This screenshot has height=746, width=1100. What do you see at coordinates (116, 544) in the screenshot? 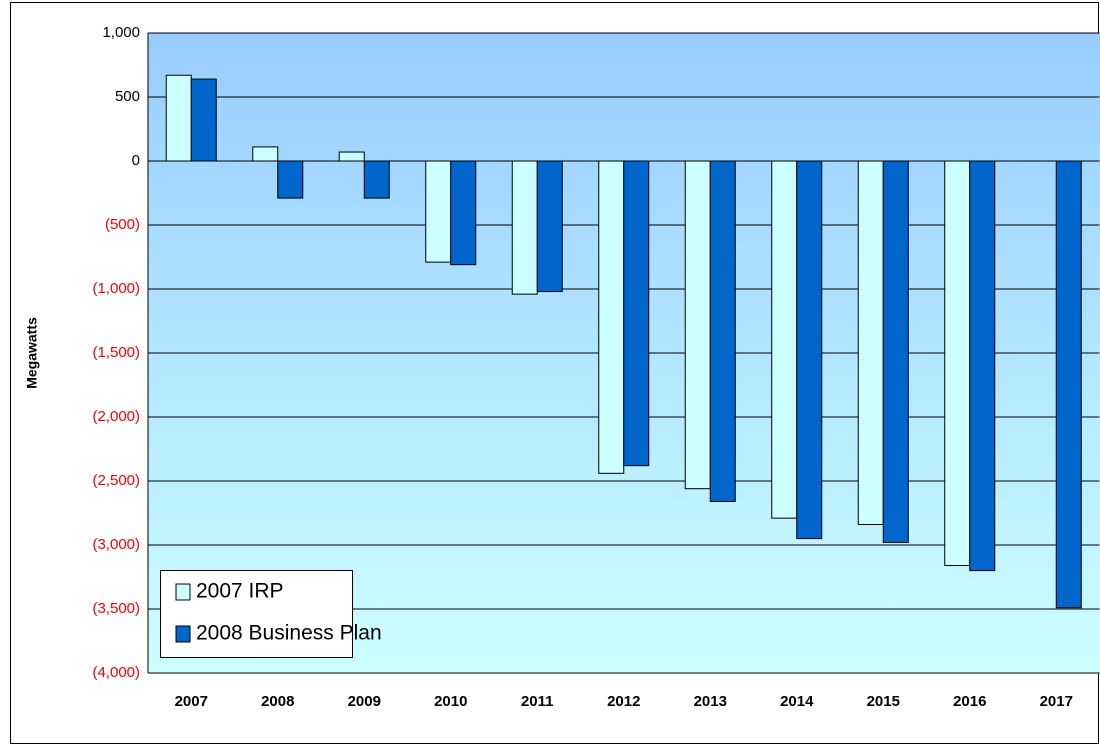
I see `y-tick-label: (3,000)` at bounding box center [116, 544].